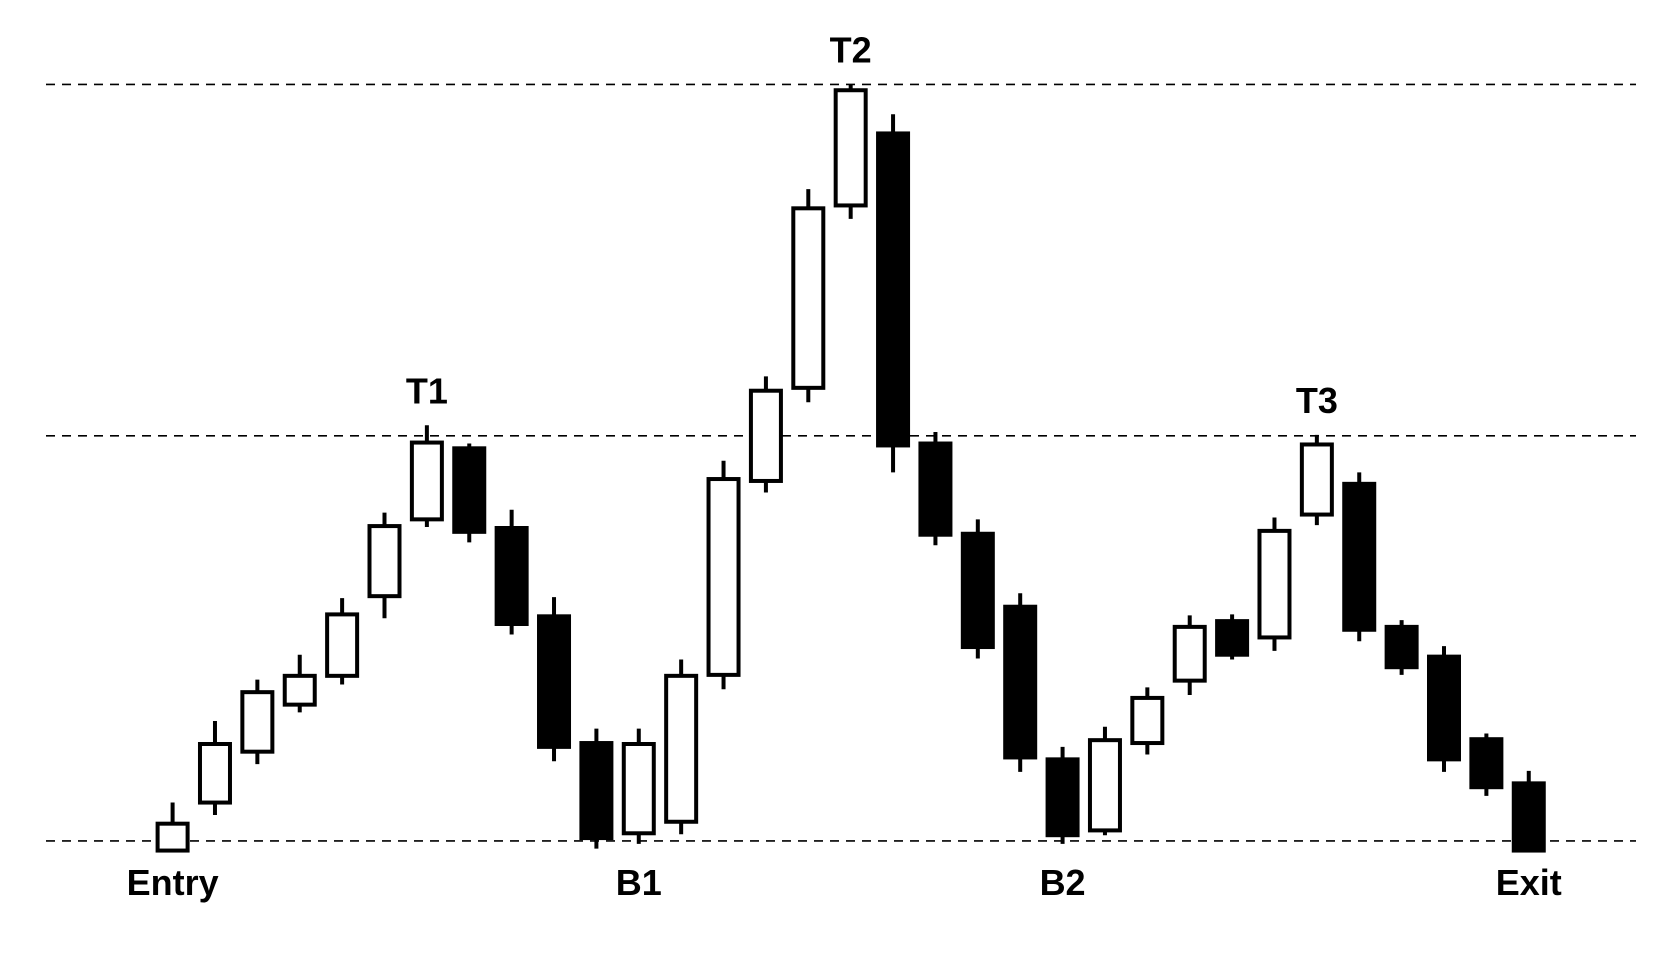 Image resolution: width=1666 pixels, height=960 pixels. I want to click on annotation-label-b2: B2, so click(1063, 882).